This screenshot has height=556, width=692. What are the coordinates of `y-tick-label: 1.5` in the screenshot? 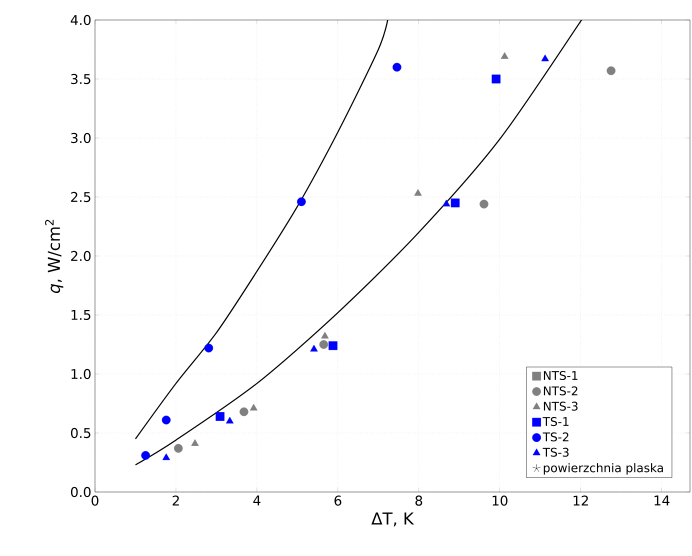 It's located at (81, 315).